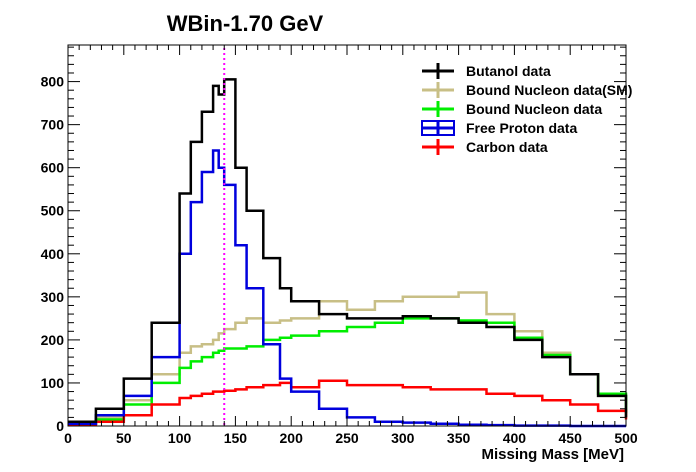 The image size is (696, 472). Describe the element at coordinates (521, 128) in the screenshot. I see `legend-label: Free Proton data` at that location.